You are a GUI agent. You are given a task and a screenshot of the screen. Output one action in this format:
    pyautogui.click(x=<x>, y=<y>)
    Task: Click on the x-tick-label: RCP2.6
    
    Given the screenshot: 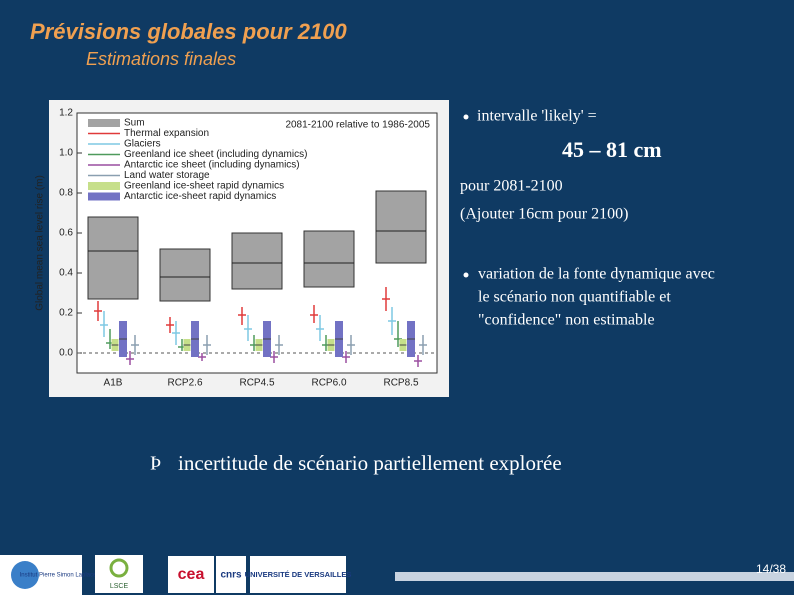 What is the action you would take?
    pyautogui.click(x=184, y=383)
    